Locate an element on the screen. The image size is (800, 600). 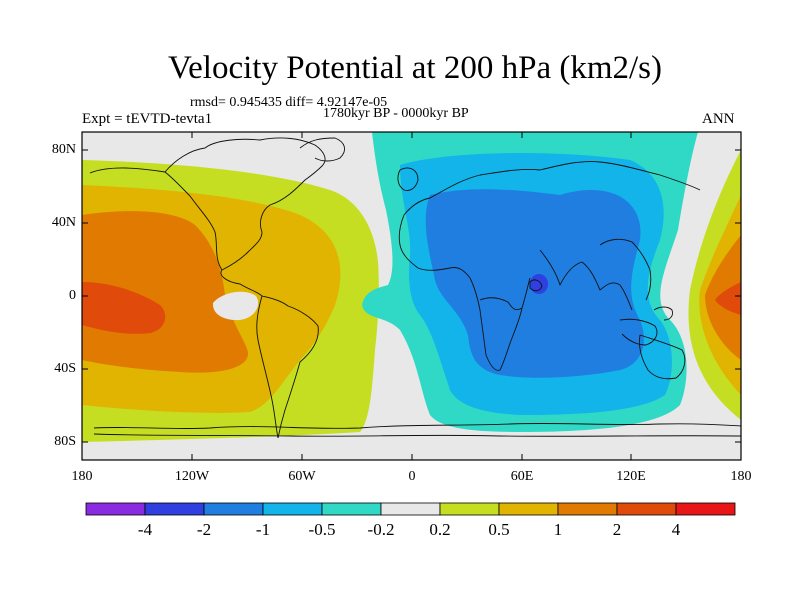
colorbar-label: 4 is located at coordinates (676, 529).